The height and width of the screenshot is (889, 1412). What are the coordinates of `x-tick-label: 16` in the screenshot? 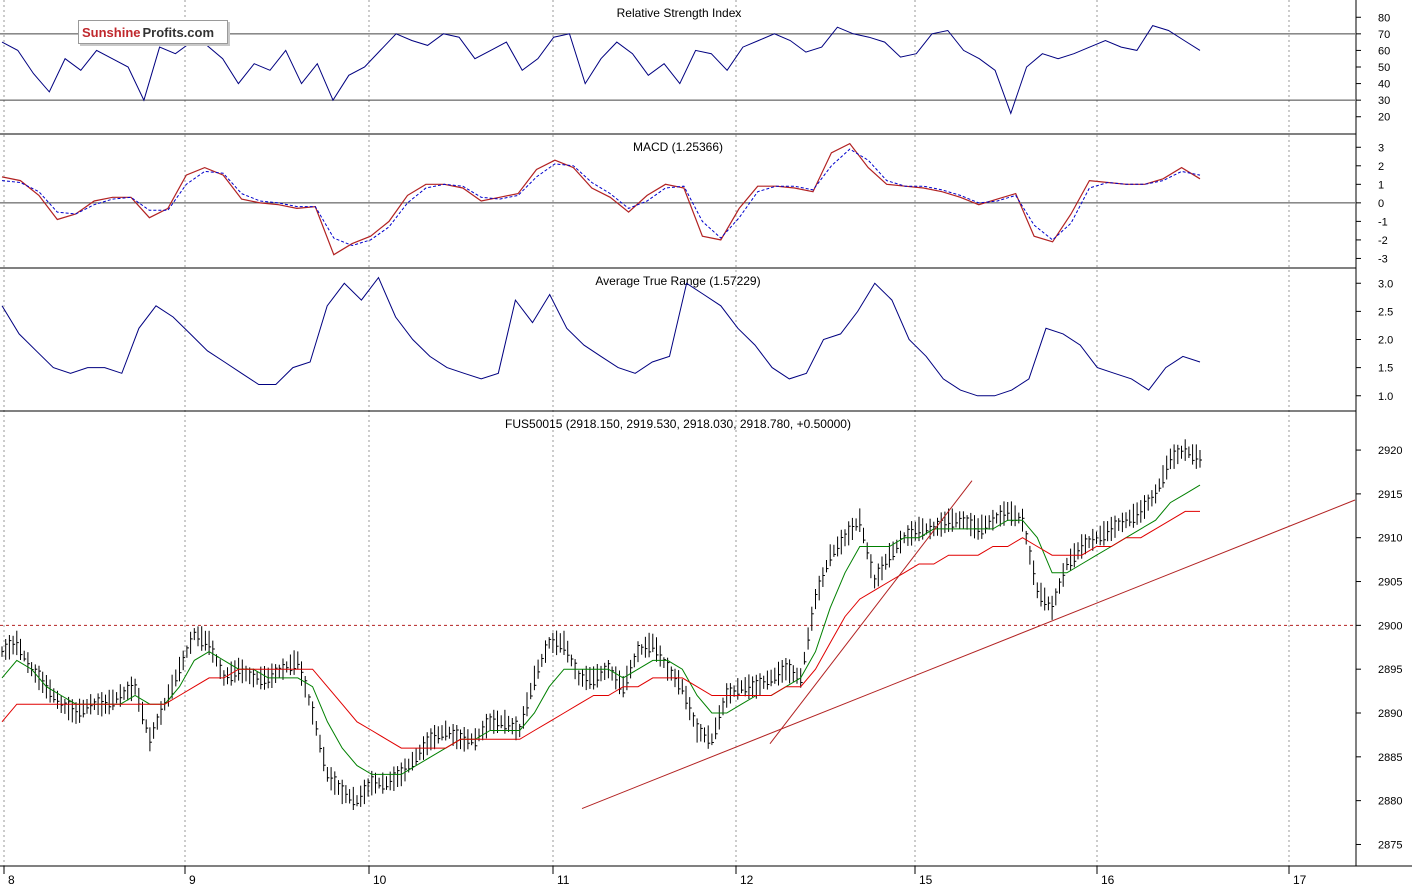 It's located at (1108, 880).